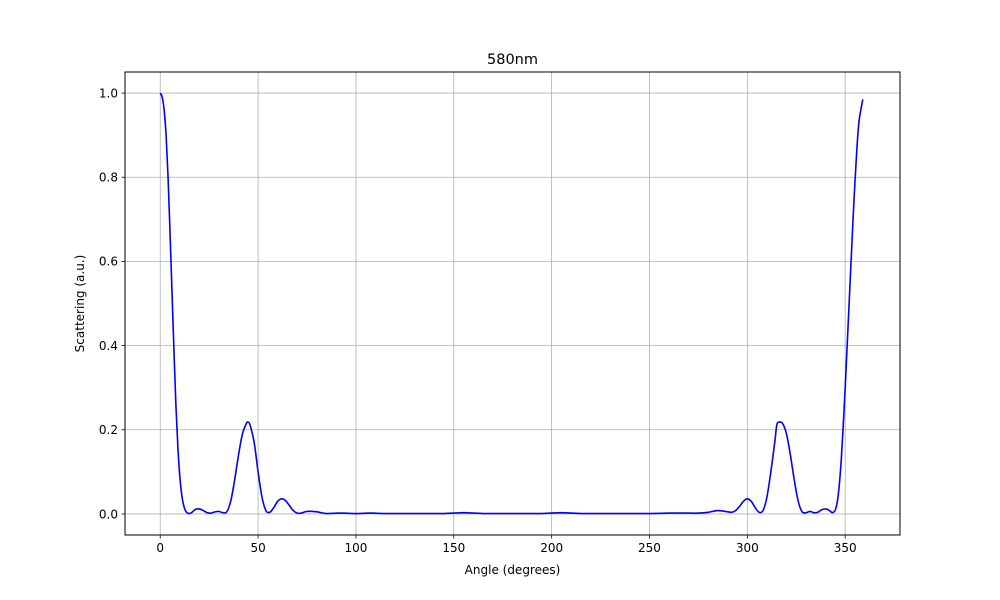 The height and width of the screenshot is (600, 1000). What do you see at coordinates (355, 548) in the screenshot?
I see `x-tick-label: 100` at bounding box center [355, 548].